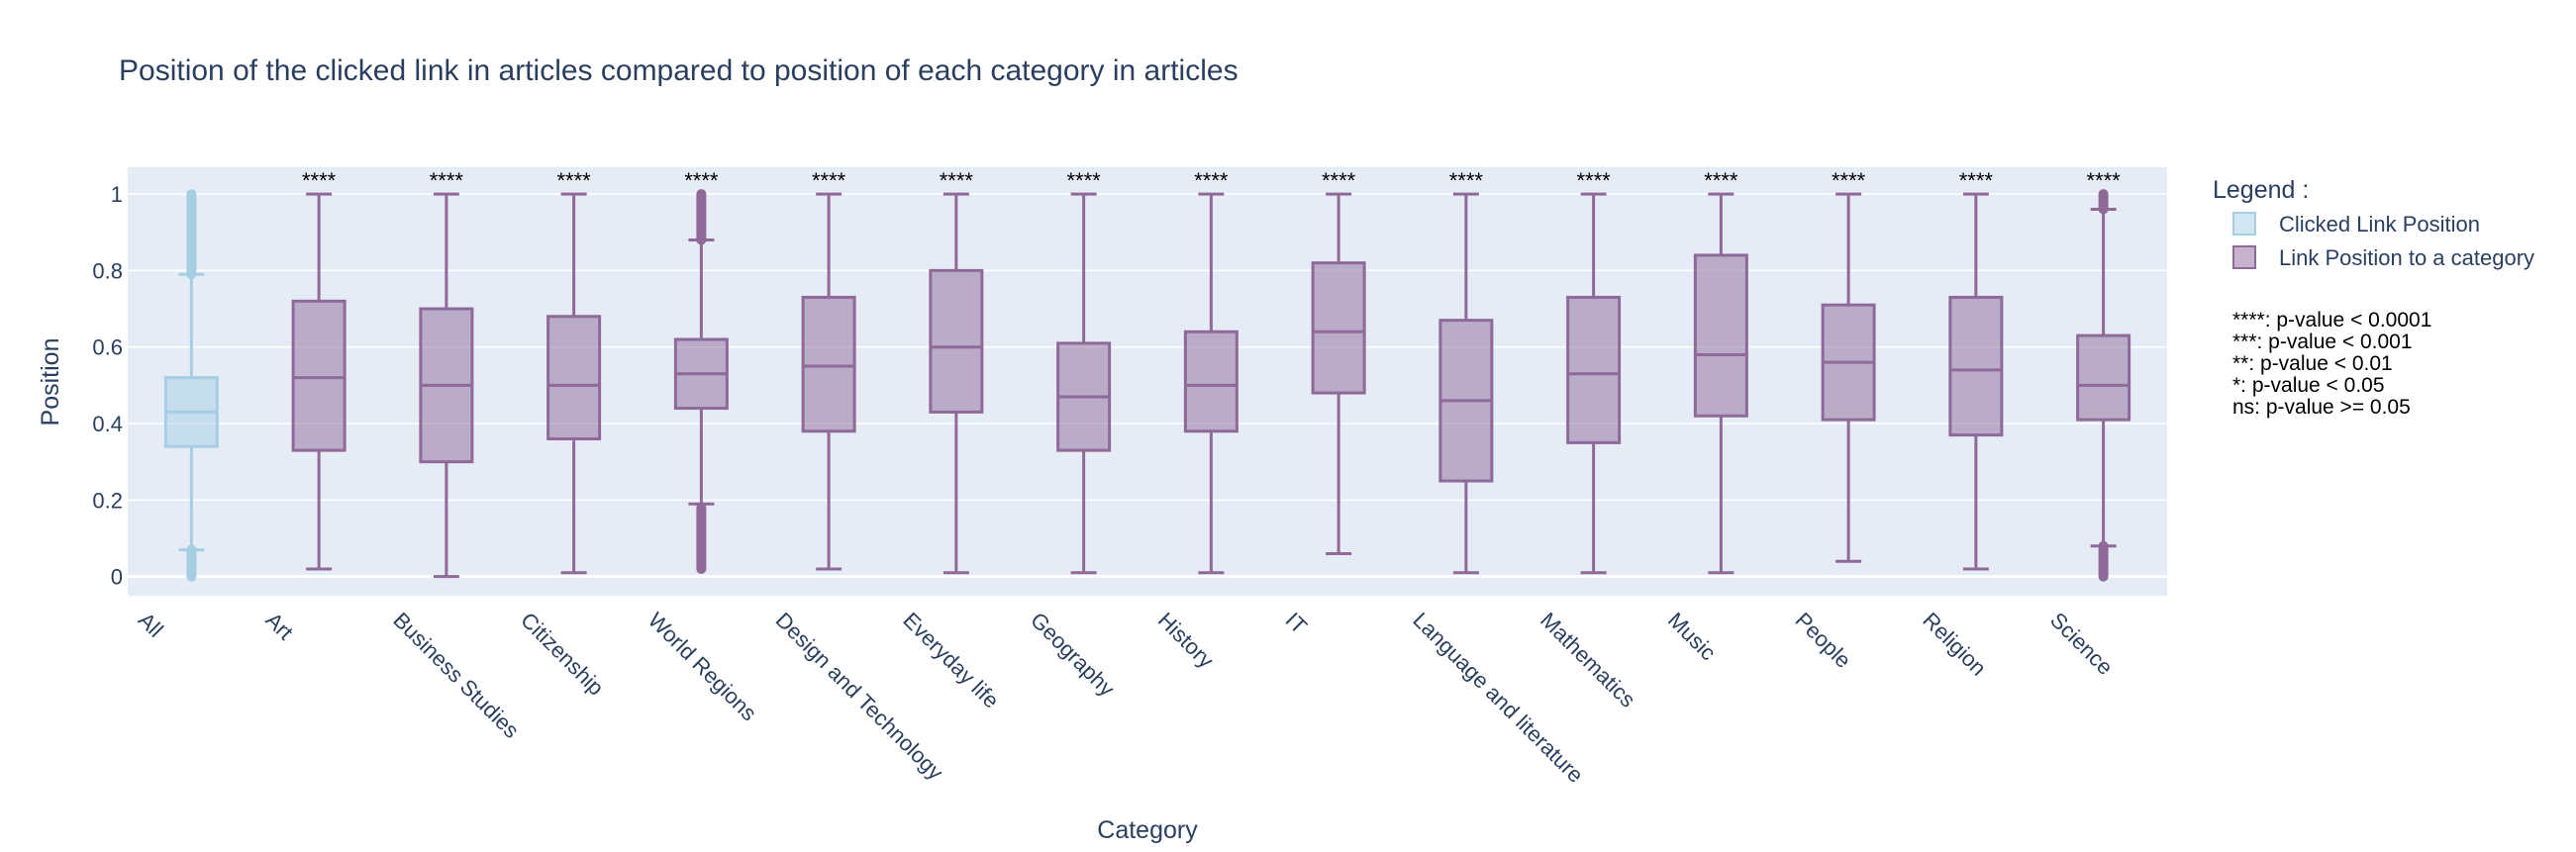 This screenshot has height=852, width=2576. I want to click on note-line-4: *: p-value < 0.05, so click(2308, 386).